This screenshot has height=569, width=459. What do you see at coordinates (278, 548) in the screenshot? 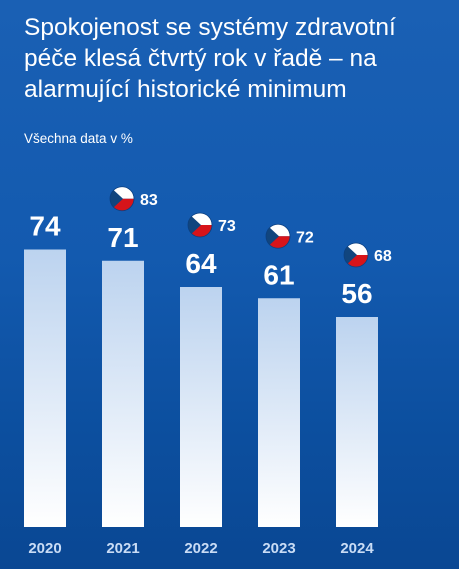
I see `year-label-2023: 2023` at bounding box center [278, 548].